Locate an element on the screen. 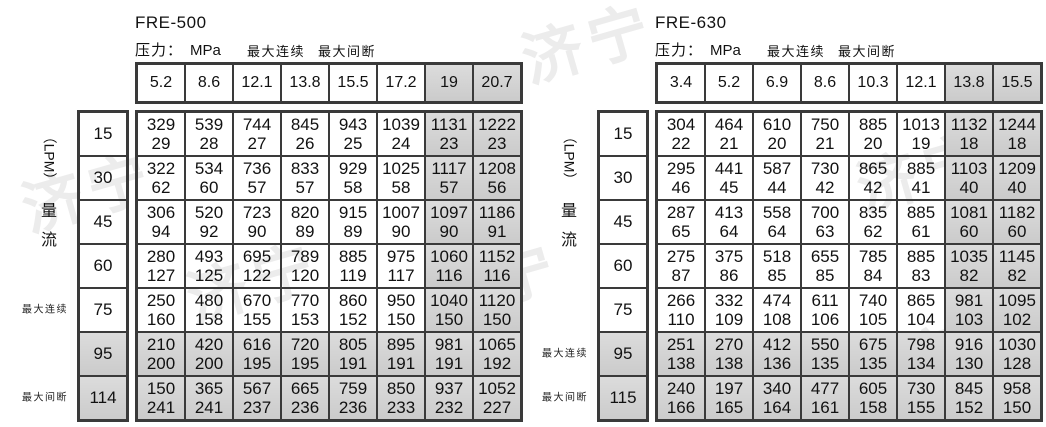 The height and width of the screenshot is (427, 1046). cell-value-top: 250 is located at coordinates (161, 300).